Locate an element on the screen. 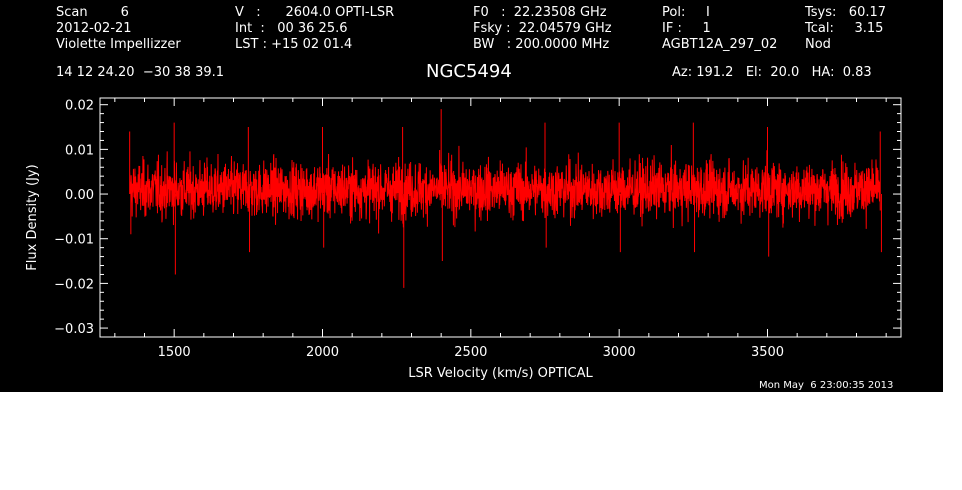 This screenshot has width=962, height=490. header-date: 2012-02-21 is located at coordinates (94, 28).